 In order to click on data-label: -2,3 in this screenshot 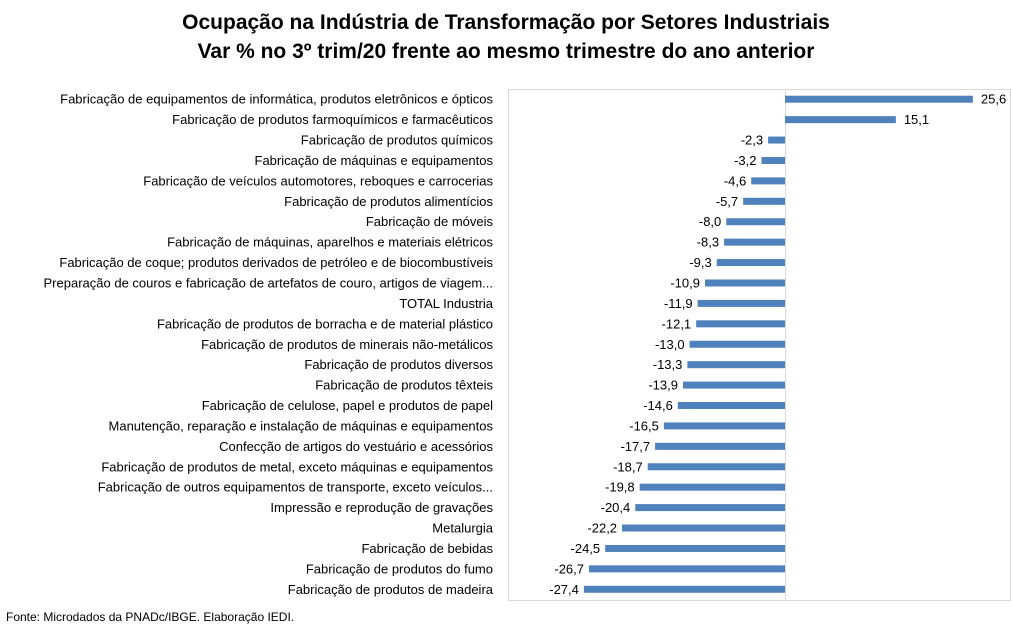, I will do `click(752, 140)`.